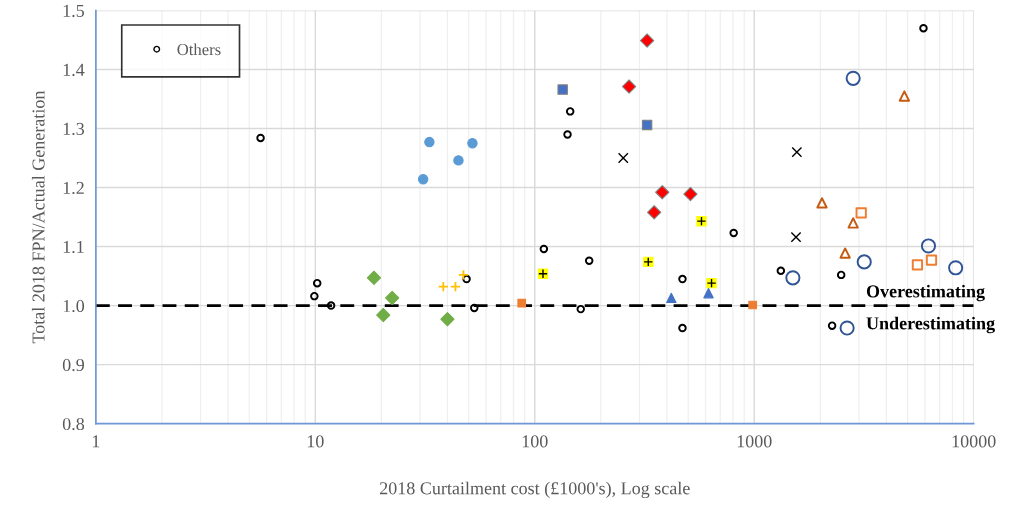 Image resolution: width=1009 pixels, height=523 pixels. I want to click on annotation: Underestimating, so click(930, 325).